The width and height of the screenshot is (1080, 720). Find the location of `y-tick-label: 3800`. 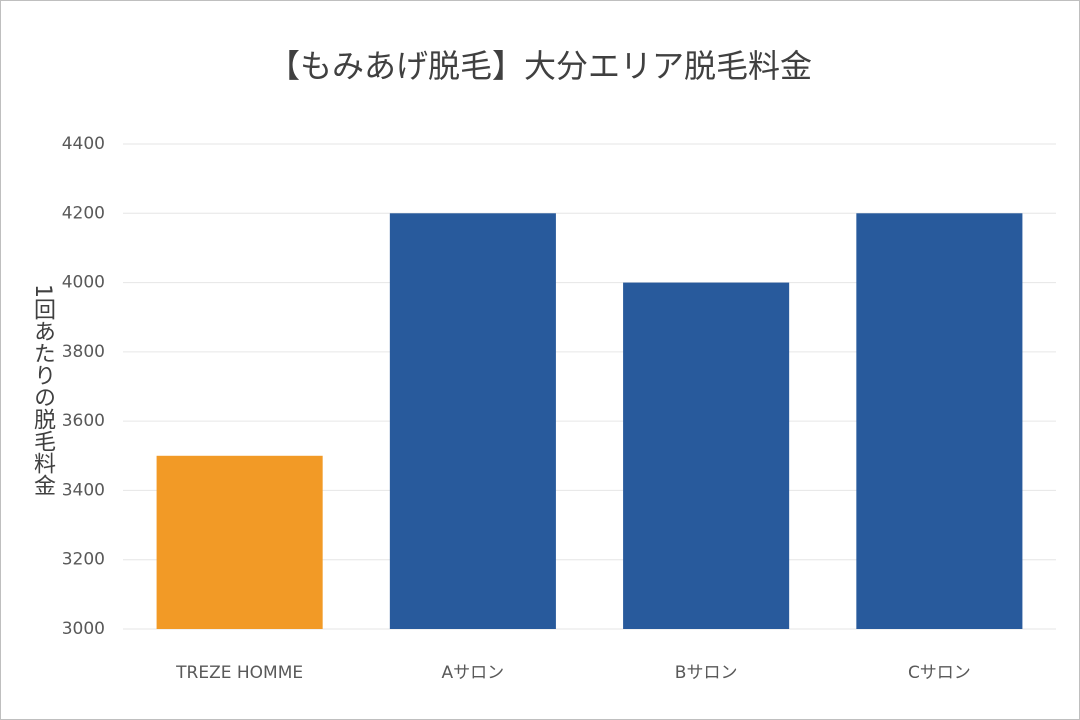

y-tick-label: 3800 is located at coordinates (83, 352).